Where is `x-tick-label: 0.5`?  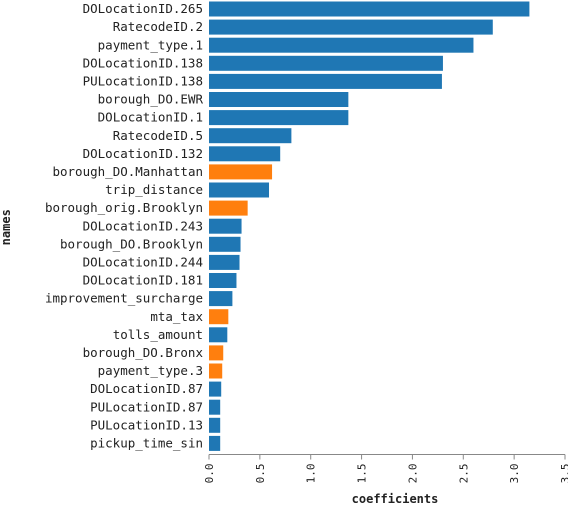 x-tick-label: 0.5 is located at coordinates (260, 474).